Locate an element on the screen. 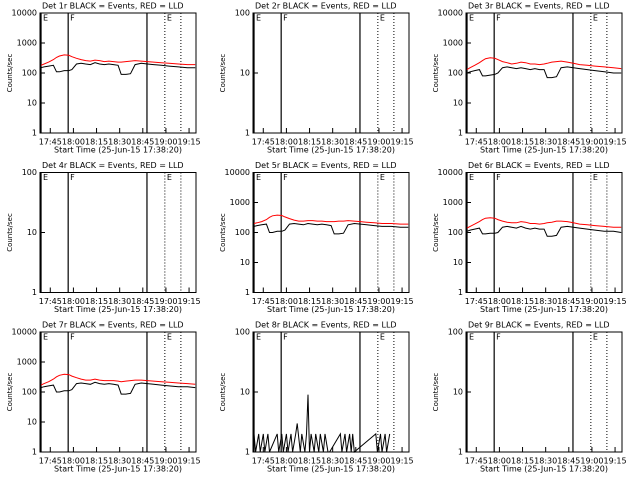  chart-title: Det 6r BLACK = Events, RED = LLD is located at coordinates (539, 165).